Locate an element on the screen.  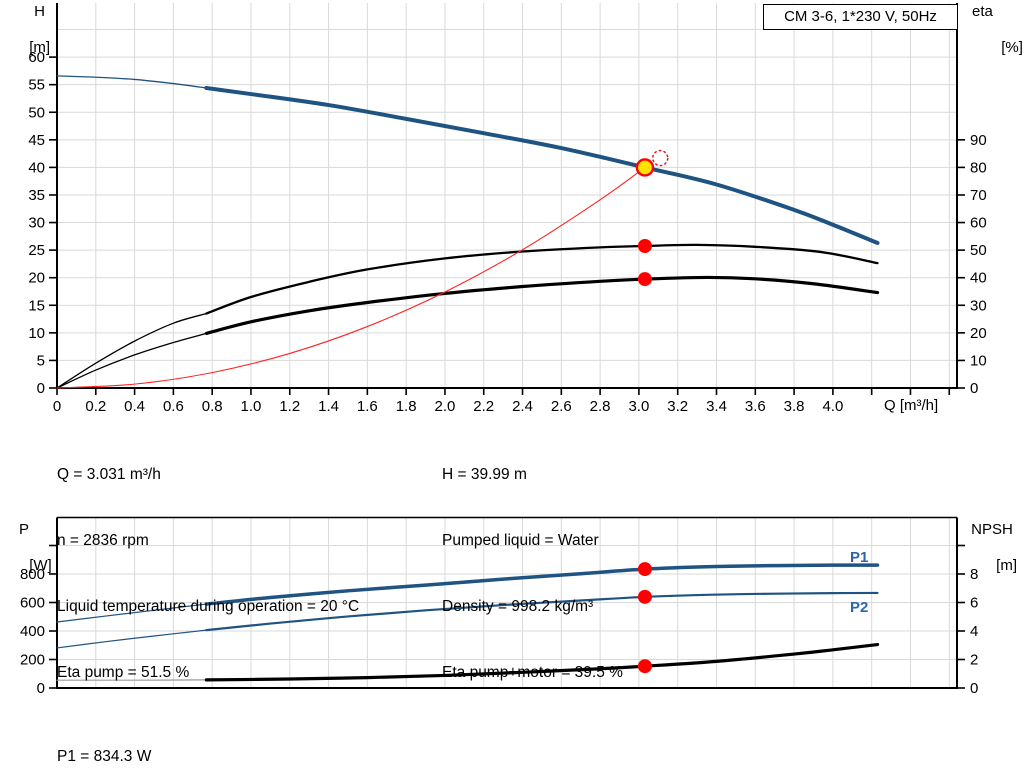
svg-text: 1.6 is located at coordinates (367, 406).